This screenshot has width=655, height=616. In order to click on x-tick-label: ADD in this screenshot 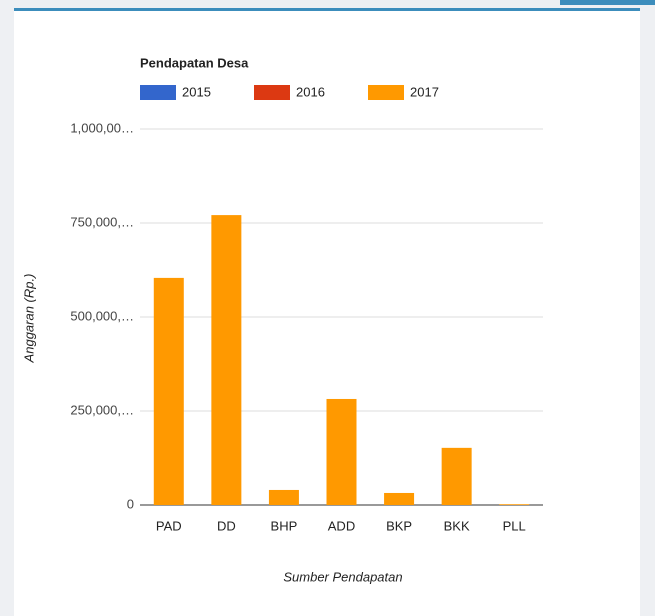, I will do `click(341, 525)`.